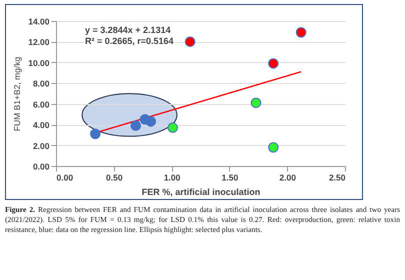 Image resolution: width=405 pixels, height=280 pixels. Describe the element at coordinates (17, 94) in the screenshot. I see `y-axis-title: FUM B1+B2, mg/kg` at that location.